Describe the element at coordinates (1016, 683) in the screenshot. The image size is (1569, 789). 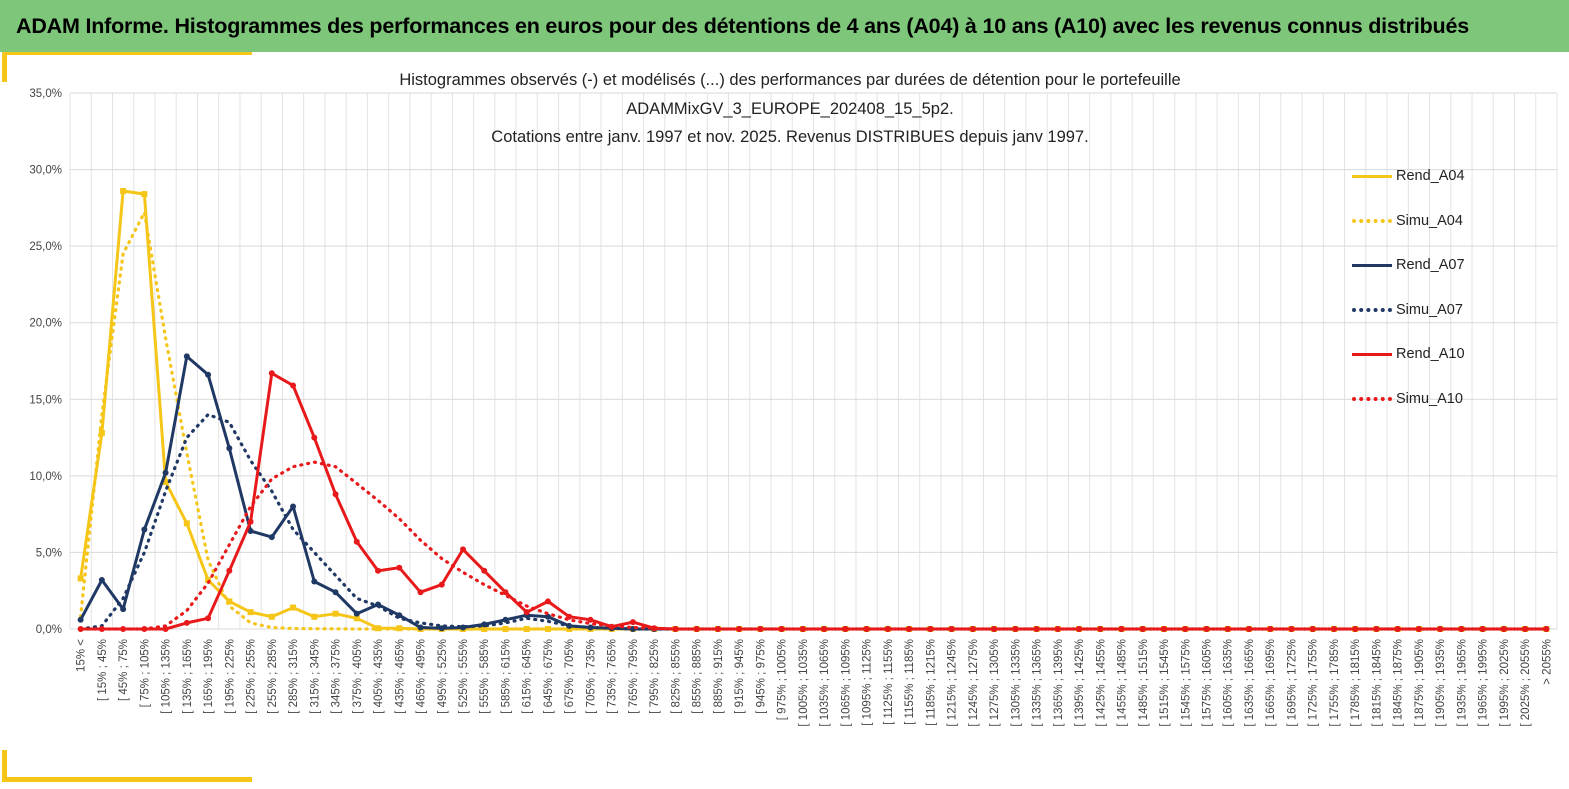
I see `x-tick-label: [ 1305% ; 1335%` at that location.